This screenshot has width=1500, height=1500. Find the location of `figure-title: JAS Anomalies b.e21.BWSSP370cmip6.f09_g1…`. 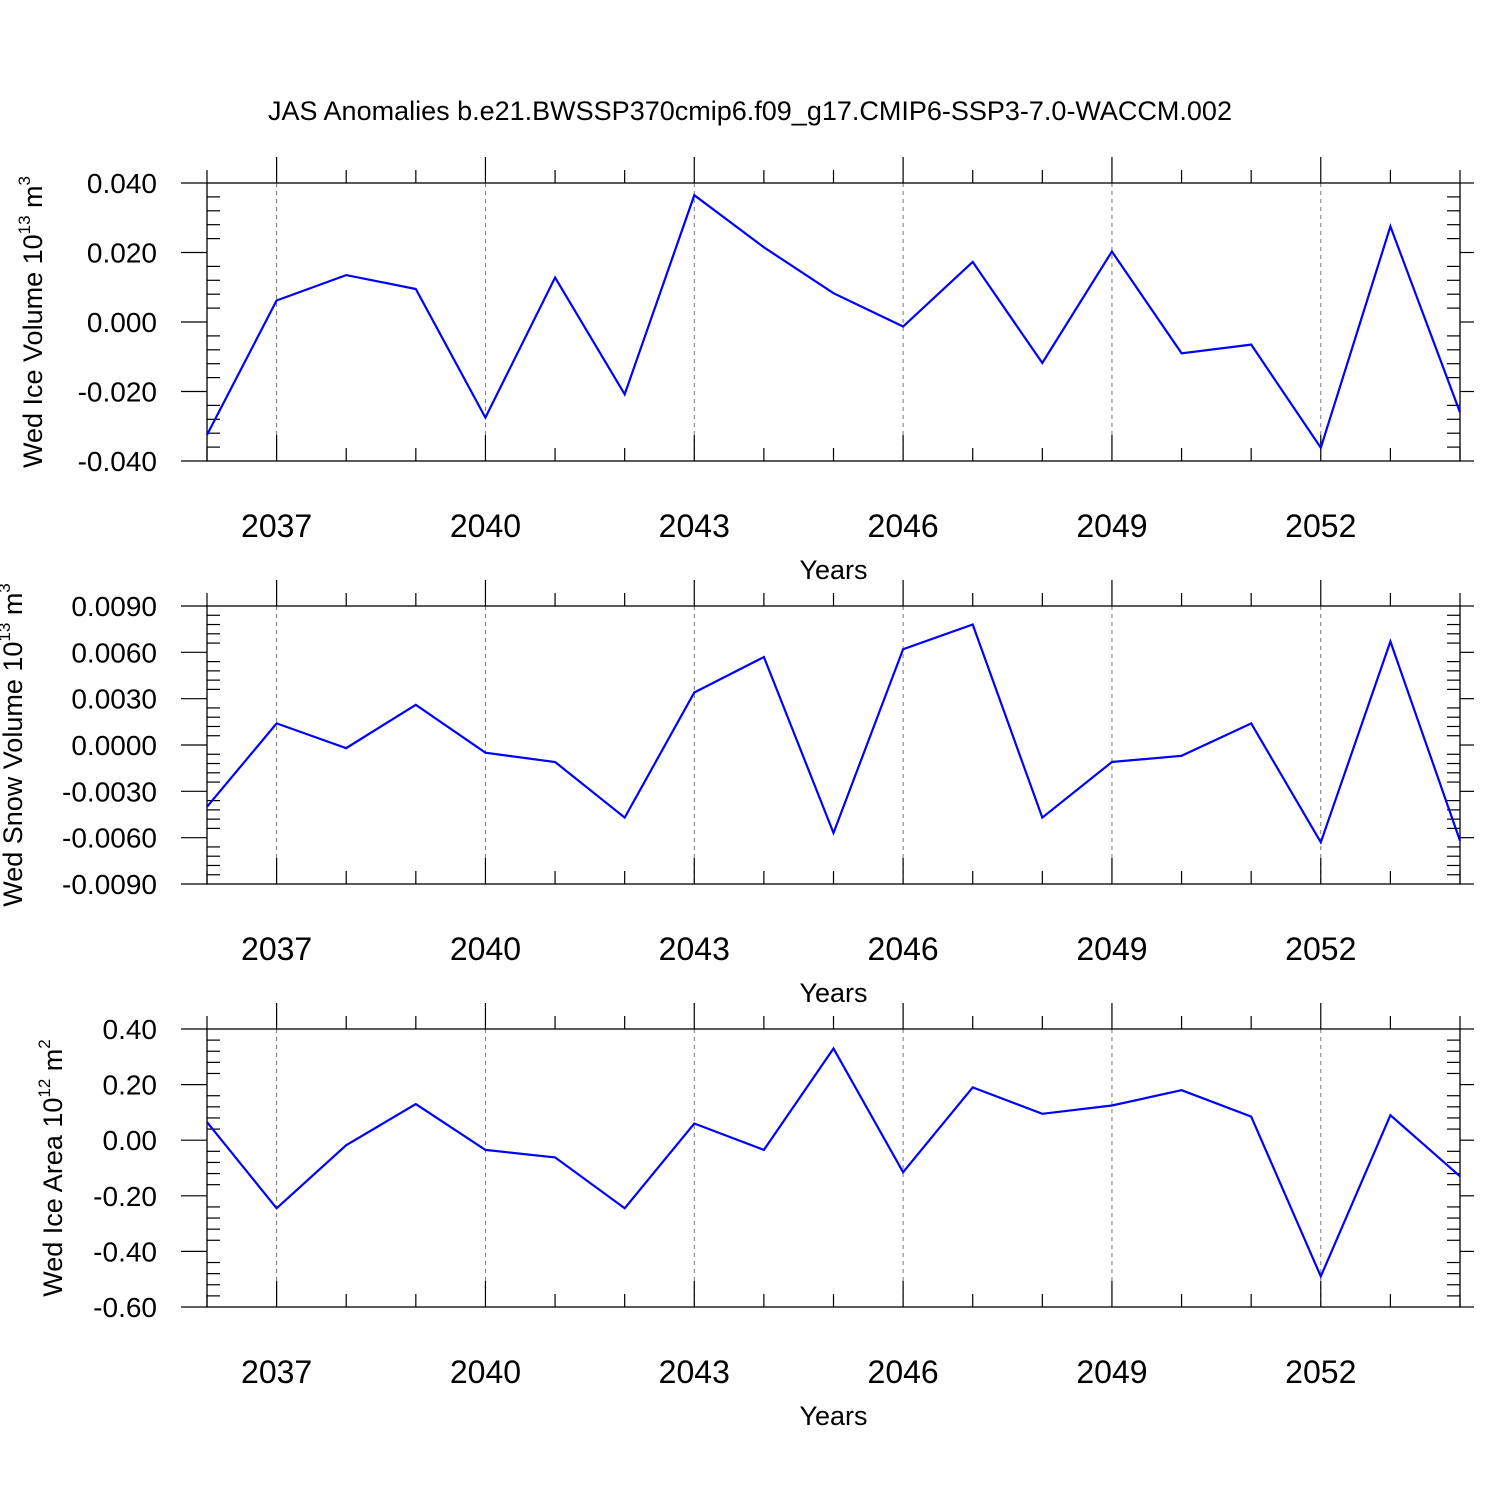

figure-title: JAS Anomalies b.e21.BWSSP370cmip6.f09_g1… is located at coordinates (750, 111).